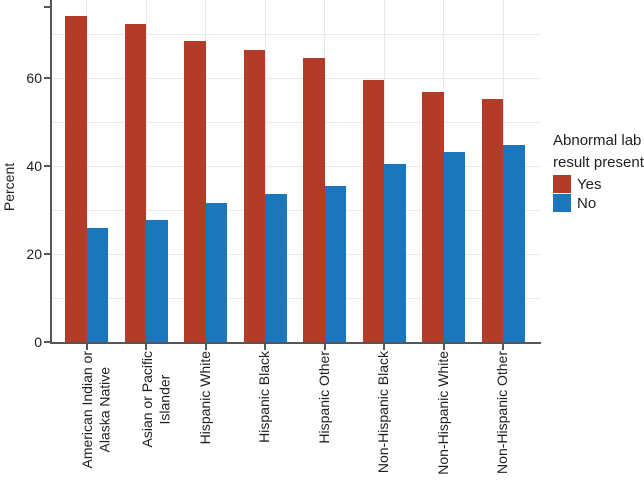  What do you see at coordinates (562, 184) in the screenshot?
I see `legend-swatch-yes` at bounding box center [562, 184].